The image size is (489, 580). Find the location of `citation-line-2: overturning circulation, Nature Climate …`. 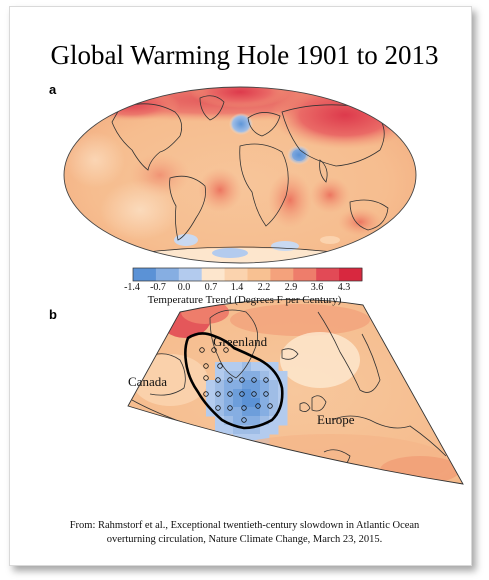

citation-line-2: overturning circulation, Nature Climate … is located at coordinates (244, 539).